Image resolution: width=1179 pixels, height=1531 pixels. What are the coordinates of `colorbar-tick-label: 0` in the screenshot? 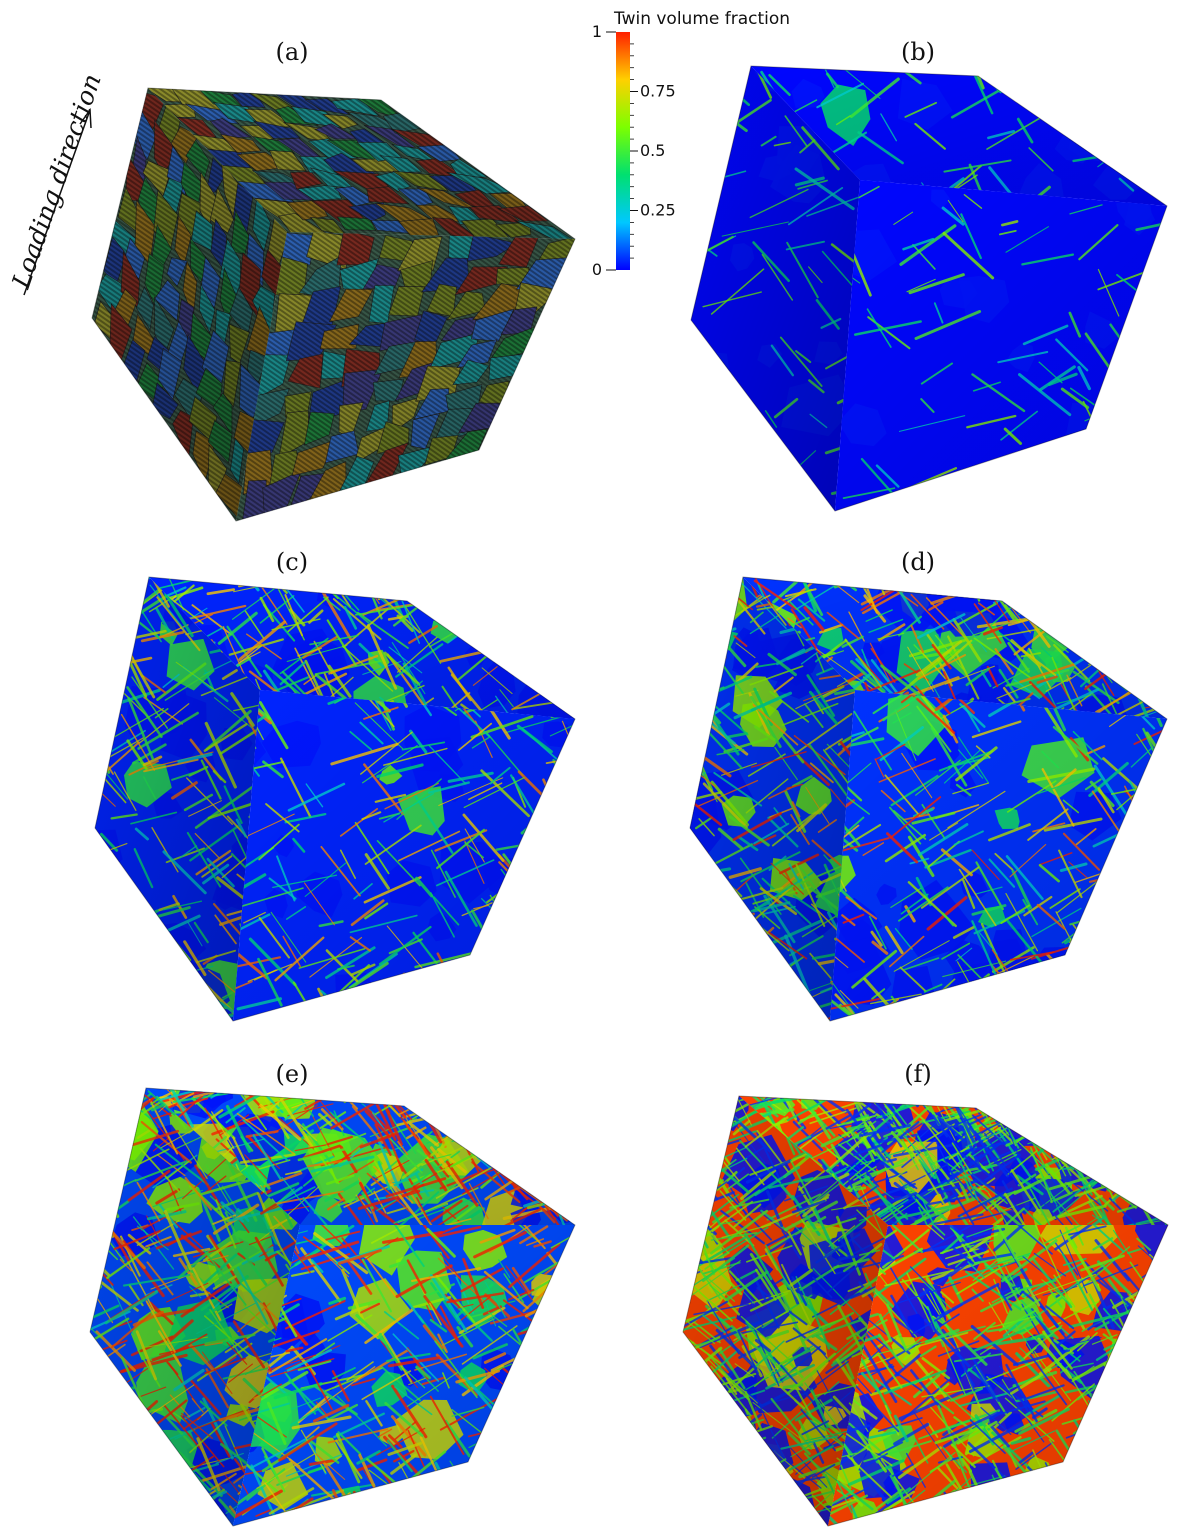 It's located at (597, 269).